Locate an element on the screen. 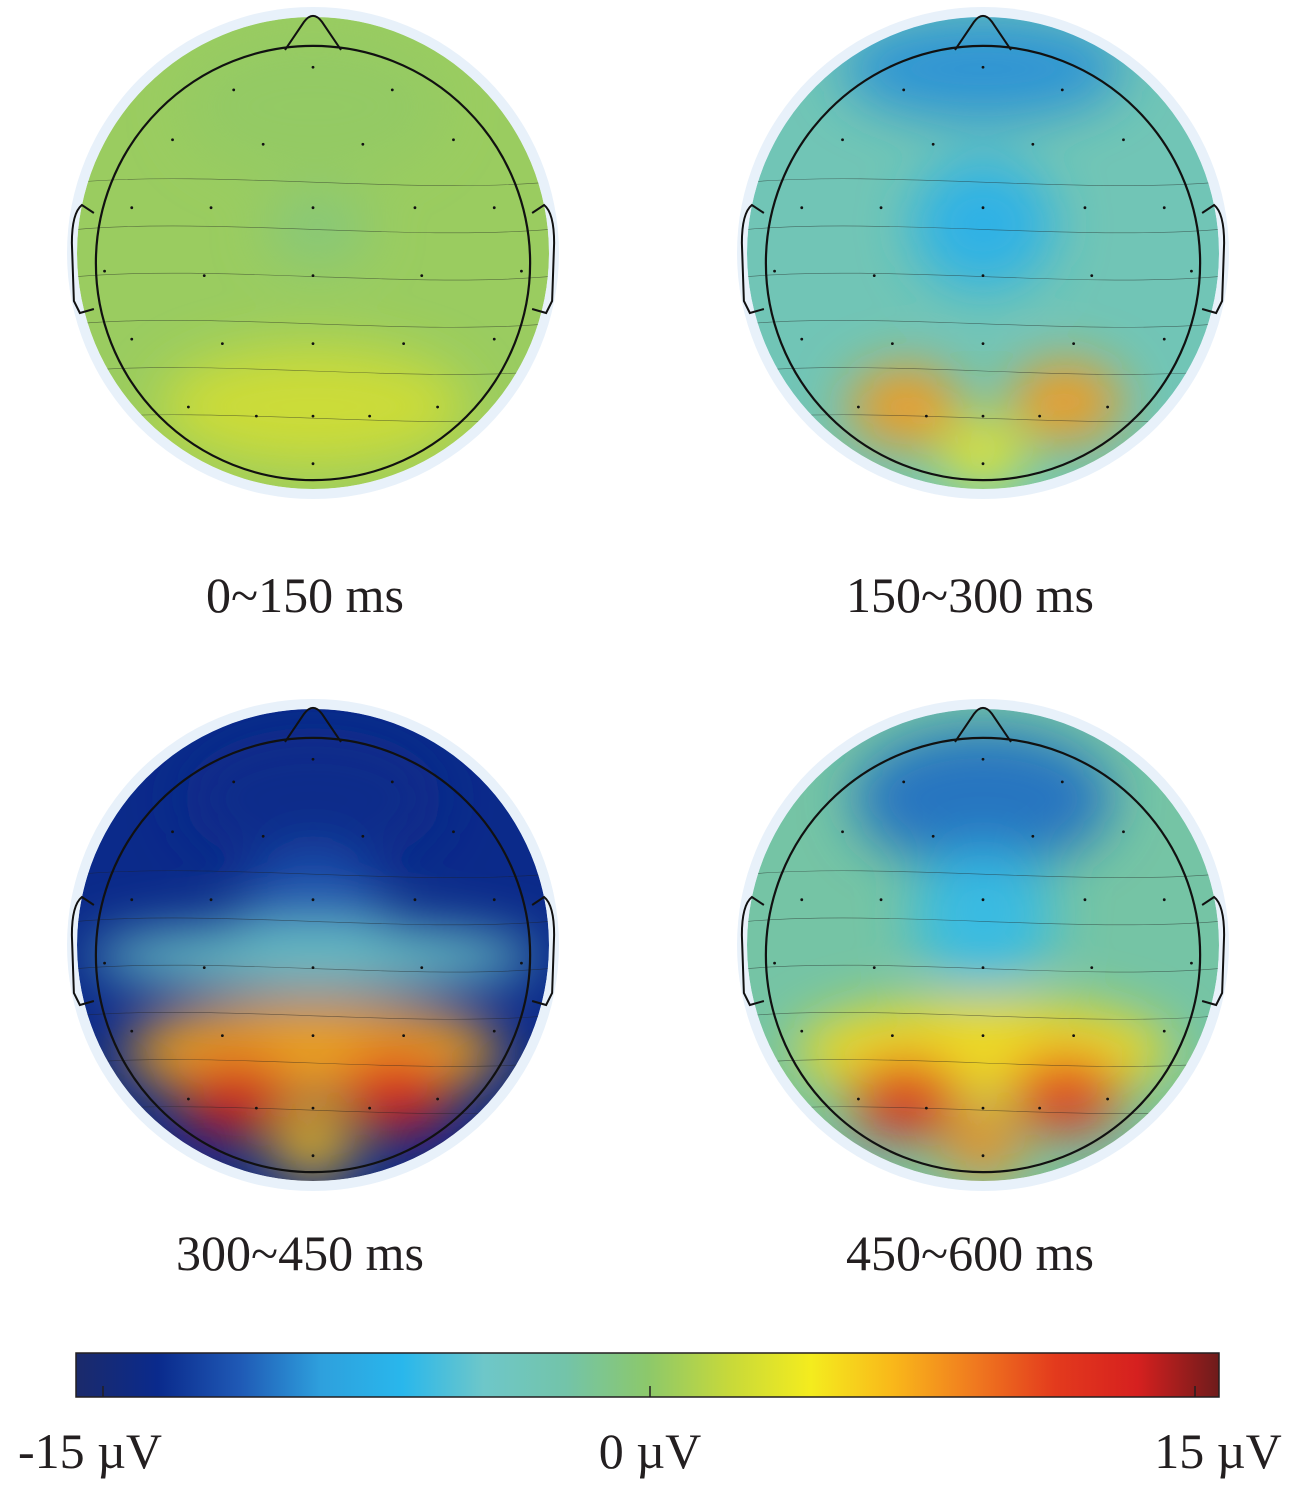  potential-region-frontal is located at coordinates (313, 798).